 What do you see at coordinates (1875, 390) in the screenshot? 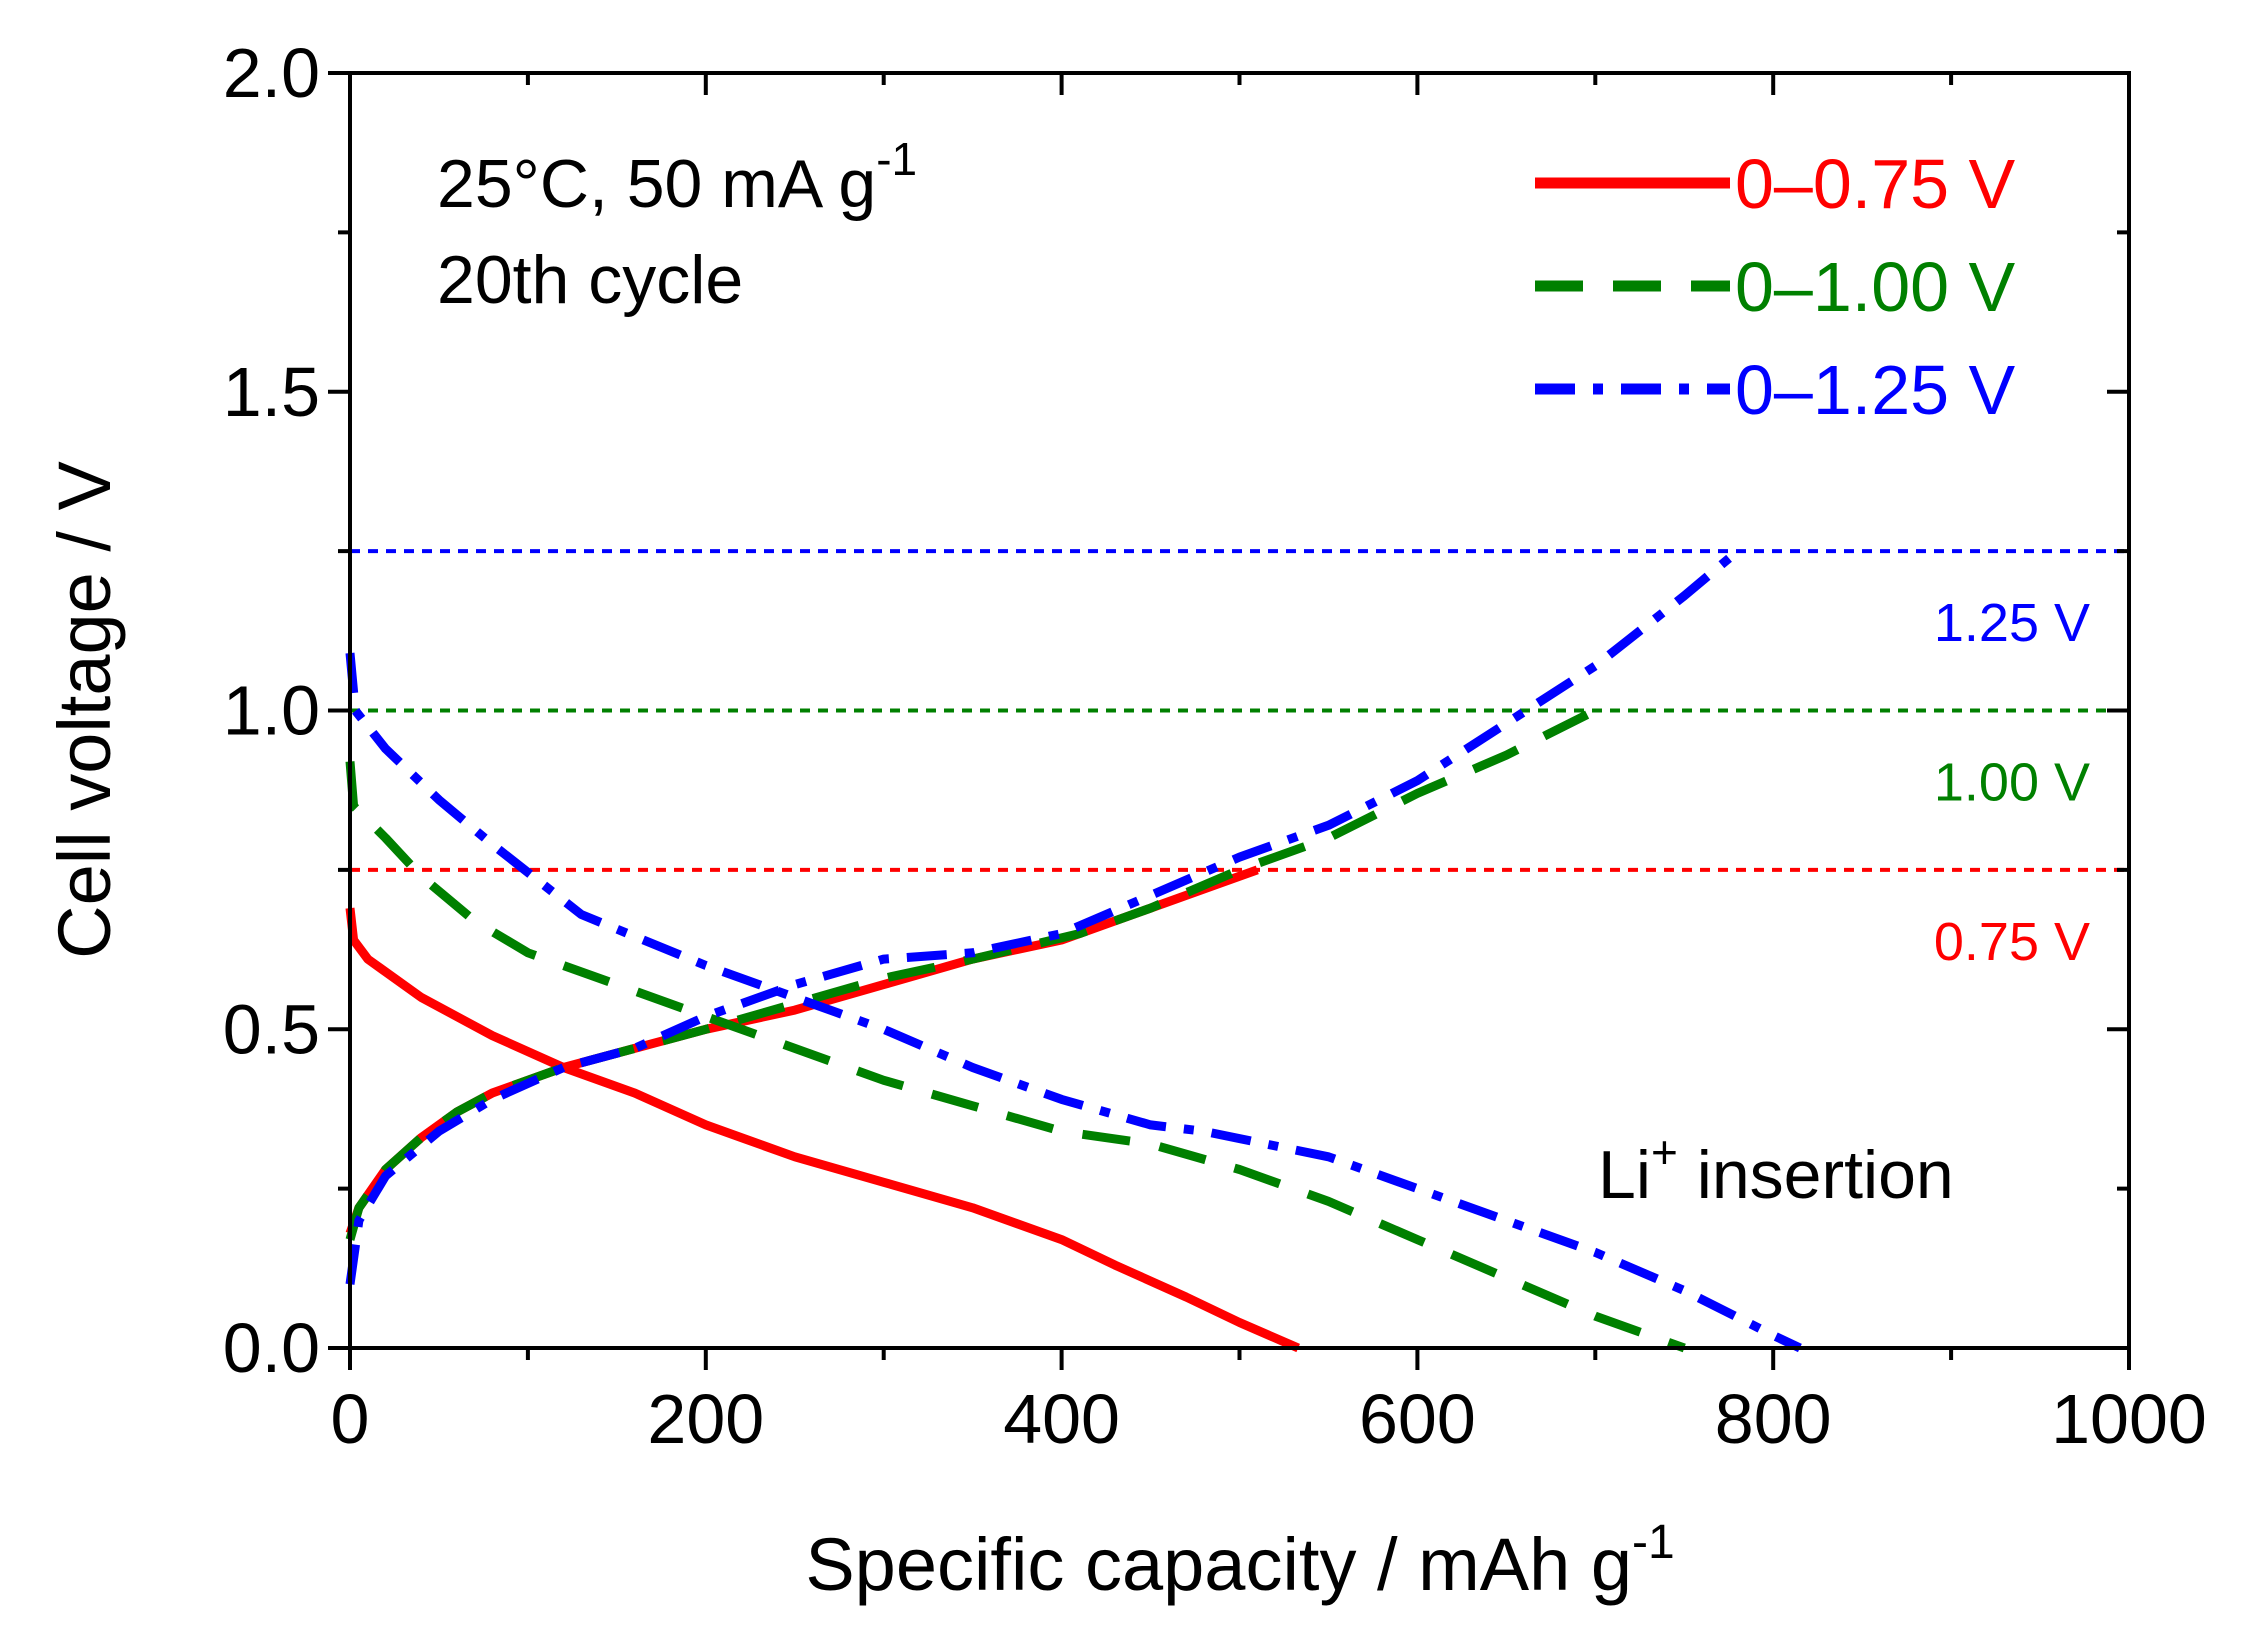
I see `legend-label: 0–1.25 V` at bounding box center [1875, 390].